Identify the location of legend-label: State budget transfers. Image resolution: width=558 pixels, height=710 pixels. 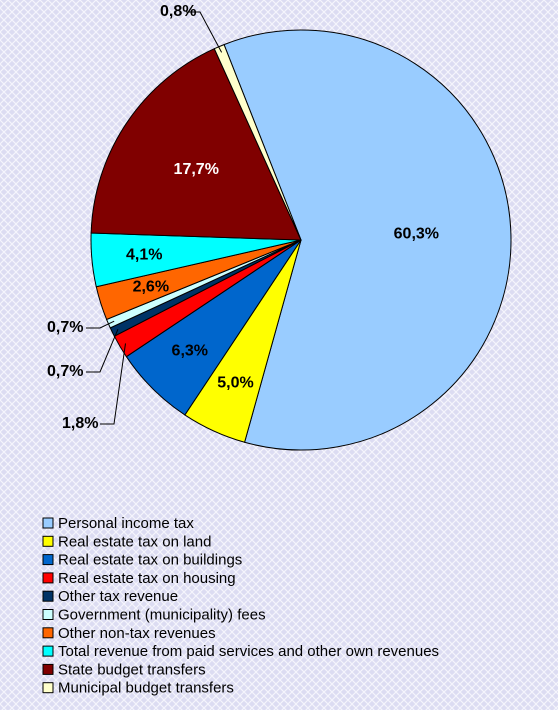
(132, 669).